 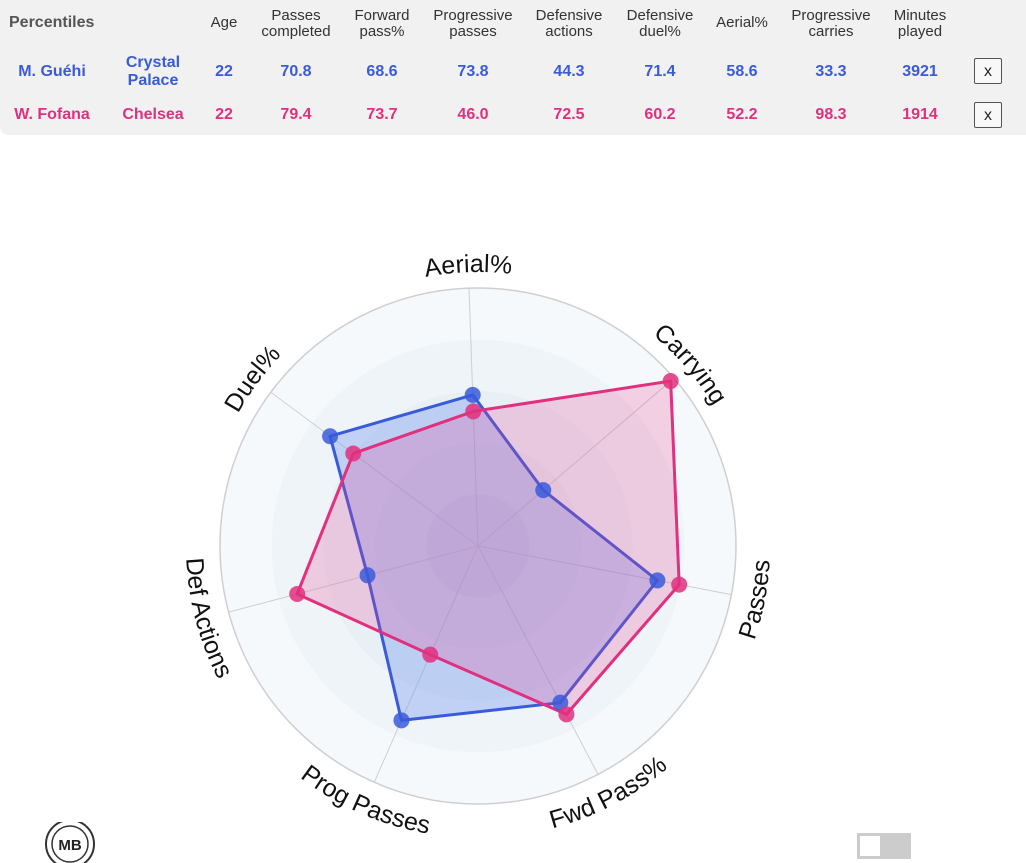 I want to click on defensive-actions-value: 44.3, so click(x=569, y=71).